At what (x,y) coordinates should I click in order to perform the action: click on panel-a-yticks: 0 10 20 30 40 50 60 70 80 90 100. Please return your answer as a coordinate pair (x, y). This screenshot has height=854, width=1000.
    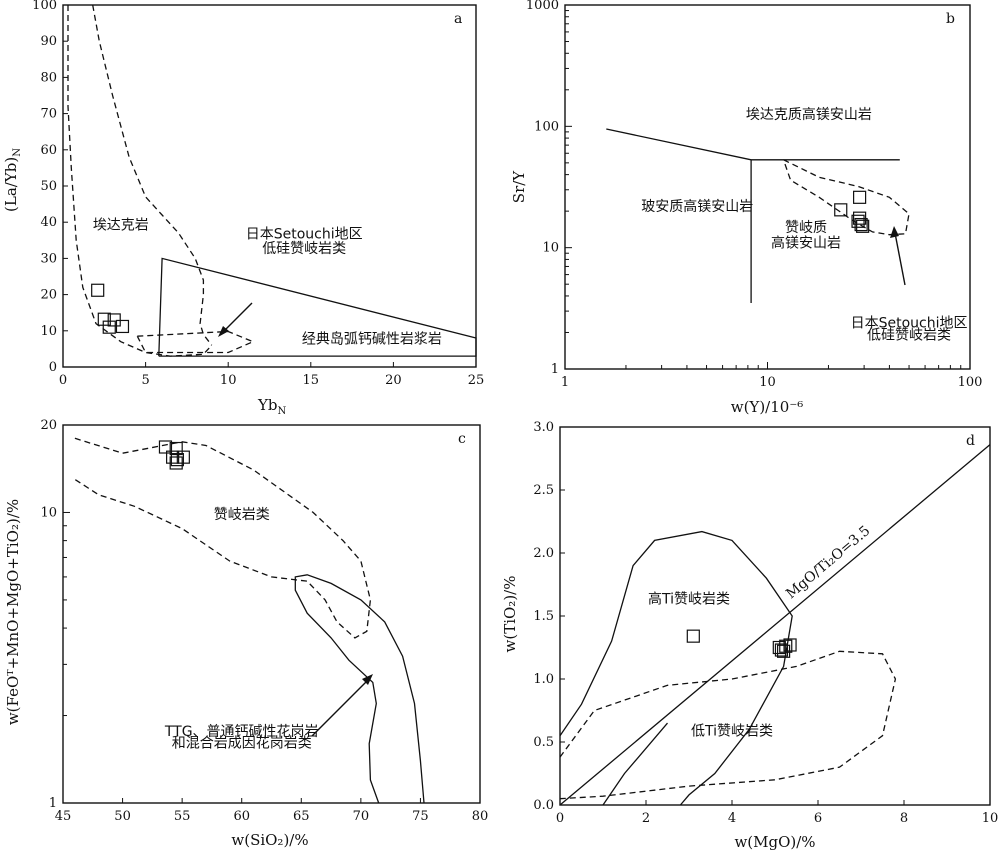
    Looking at the image, I should click on (50, 187).